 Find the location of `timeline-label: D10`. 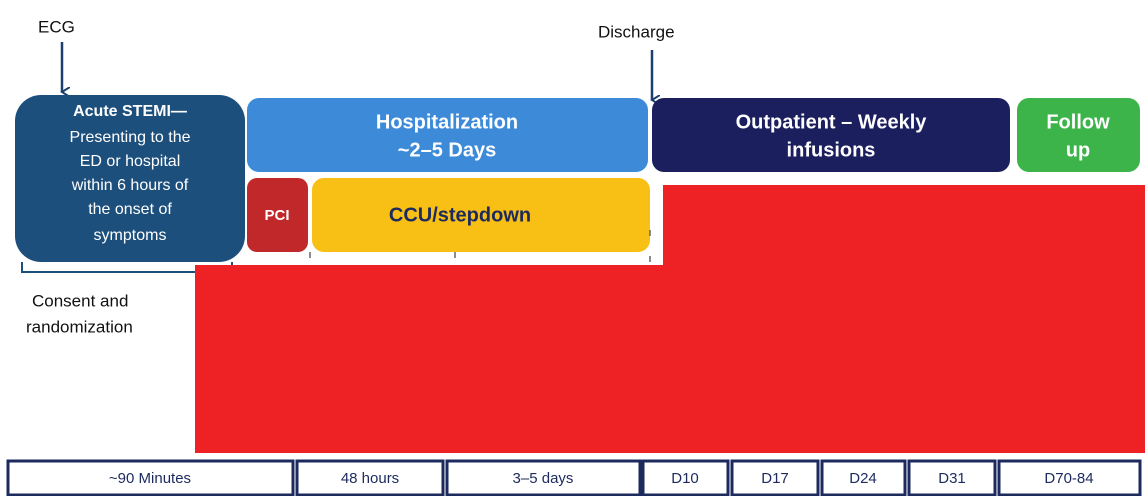

timeline-label: D10 is located at coordinates (685, 478).